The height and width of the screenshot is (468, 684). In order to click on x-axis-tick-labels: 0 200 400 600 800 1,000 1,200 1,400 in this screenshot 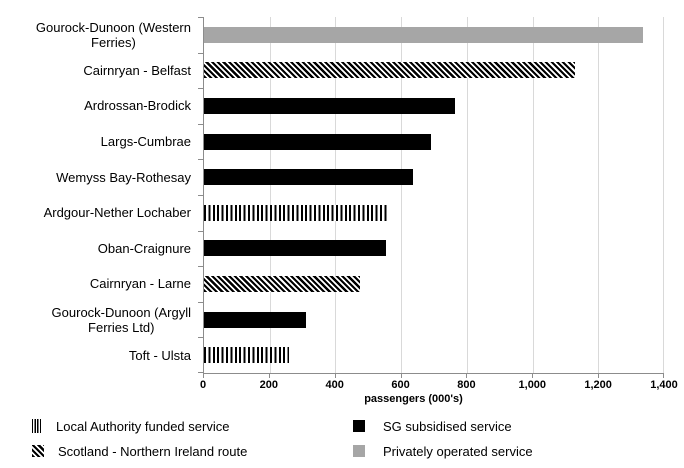, I will do `click(438, 386)`.